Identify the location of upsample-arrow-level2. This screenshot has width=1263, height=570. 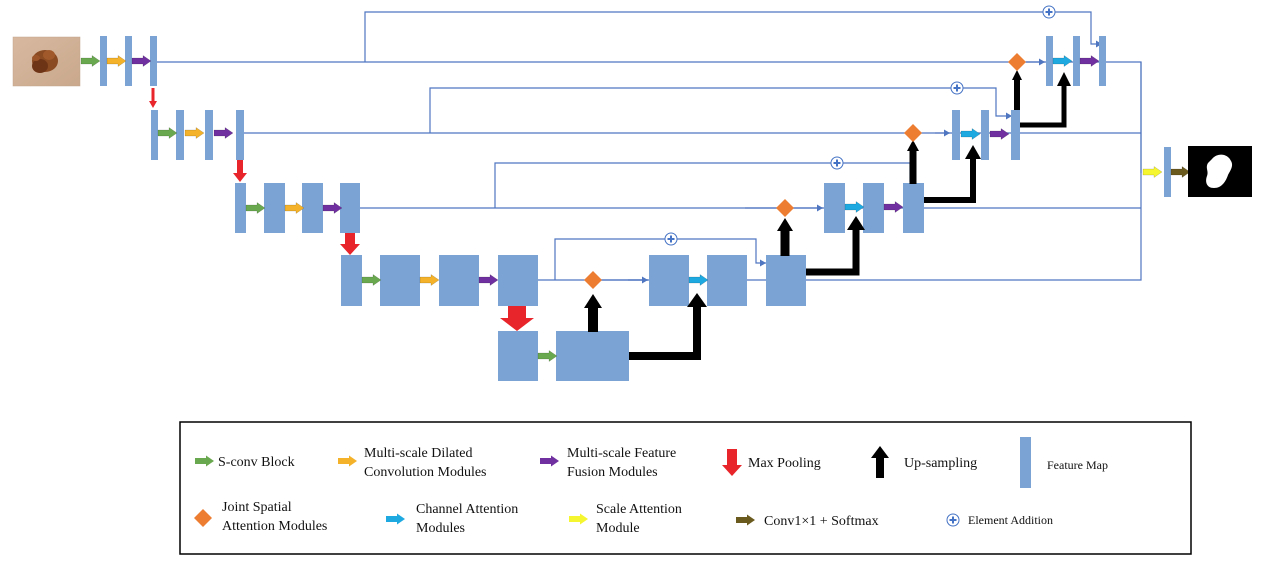
(913, 162).